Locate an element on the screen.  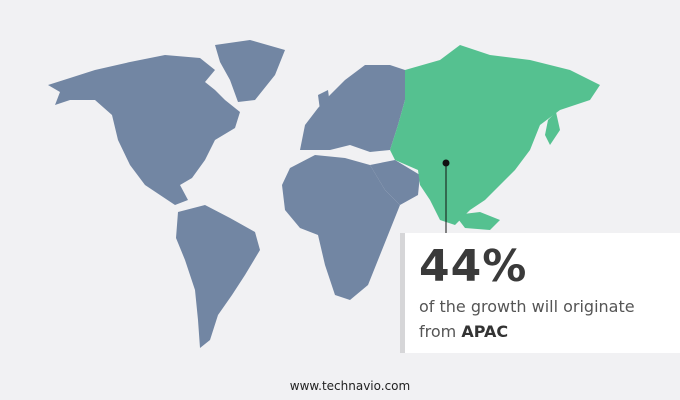
footer-url: www.technavio.com is located at coordinates (350, 386).